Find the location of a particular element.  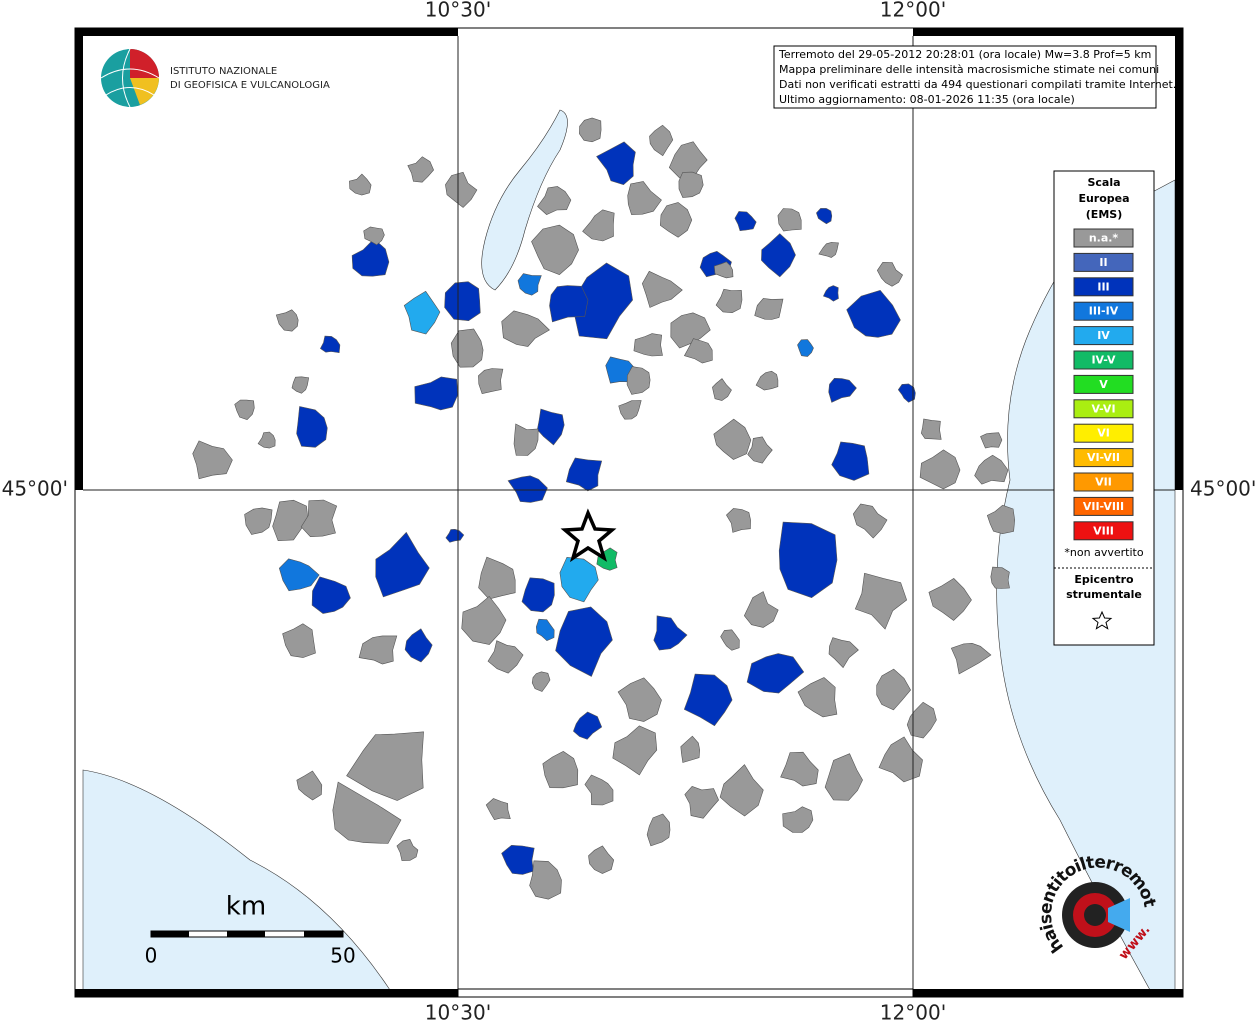

institute-name: DI GEOFISICA E VULCANOLOGIA is located at coordinates (250, 85).